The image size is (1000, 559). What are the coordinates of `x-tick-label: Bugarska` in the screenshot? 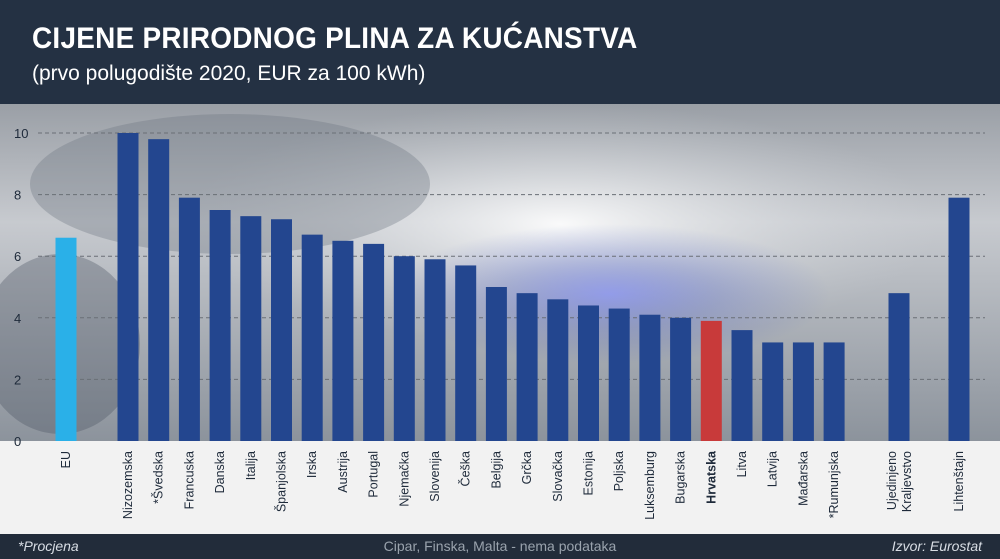 It's located at (681, 477).